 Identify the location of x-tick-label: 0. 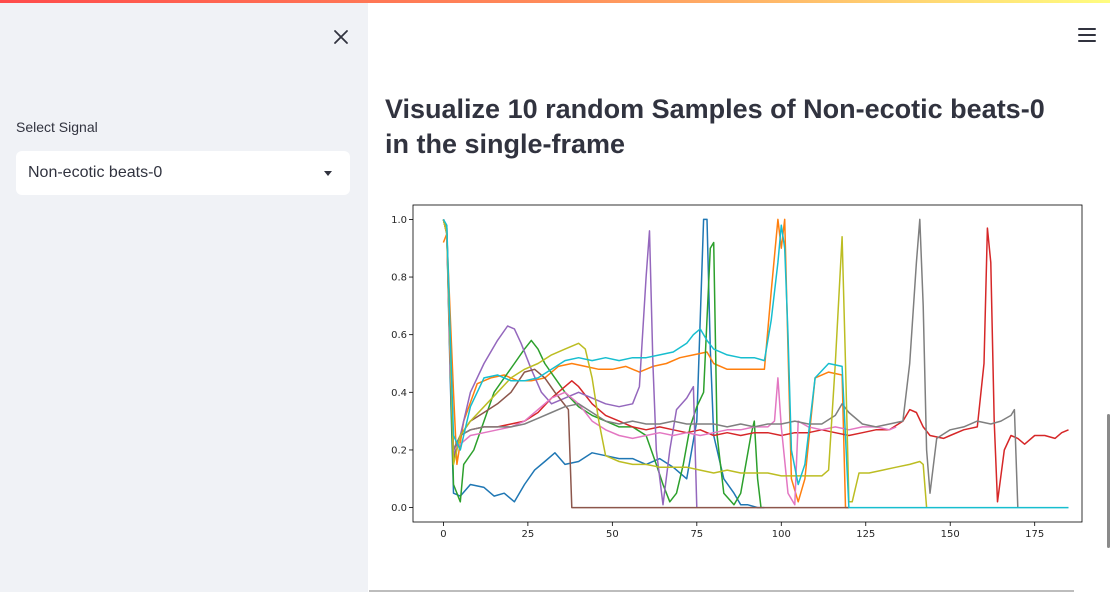
(443, 534).